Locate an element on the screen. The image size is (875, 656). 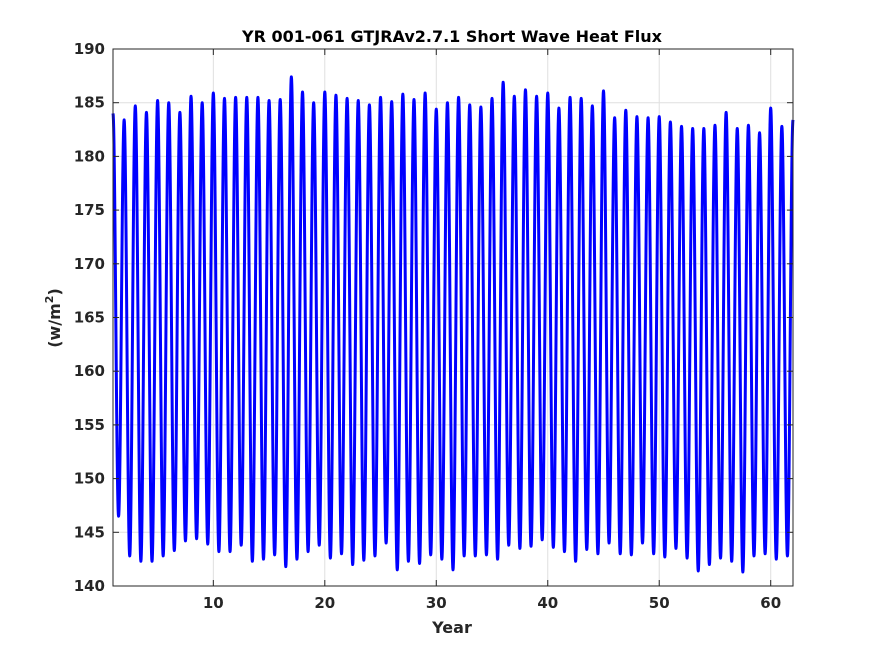
y-axis-label-close: ) is located at coordinates (54, 291).